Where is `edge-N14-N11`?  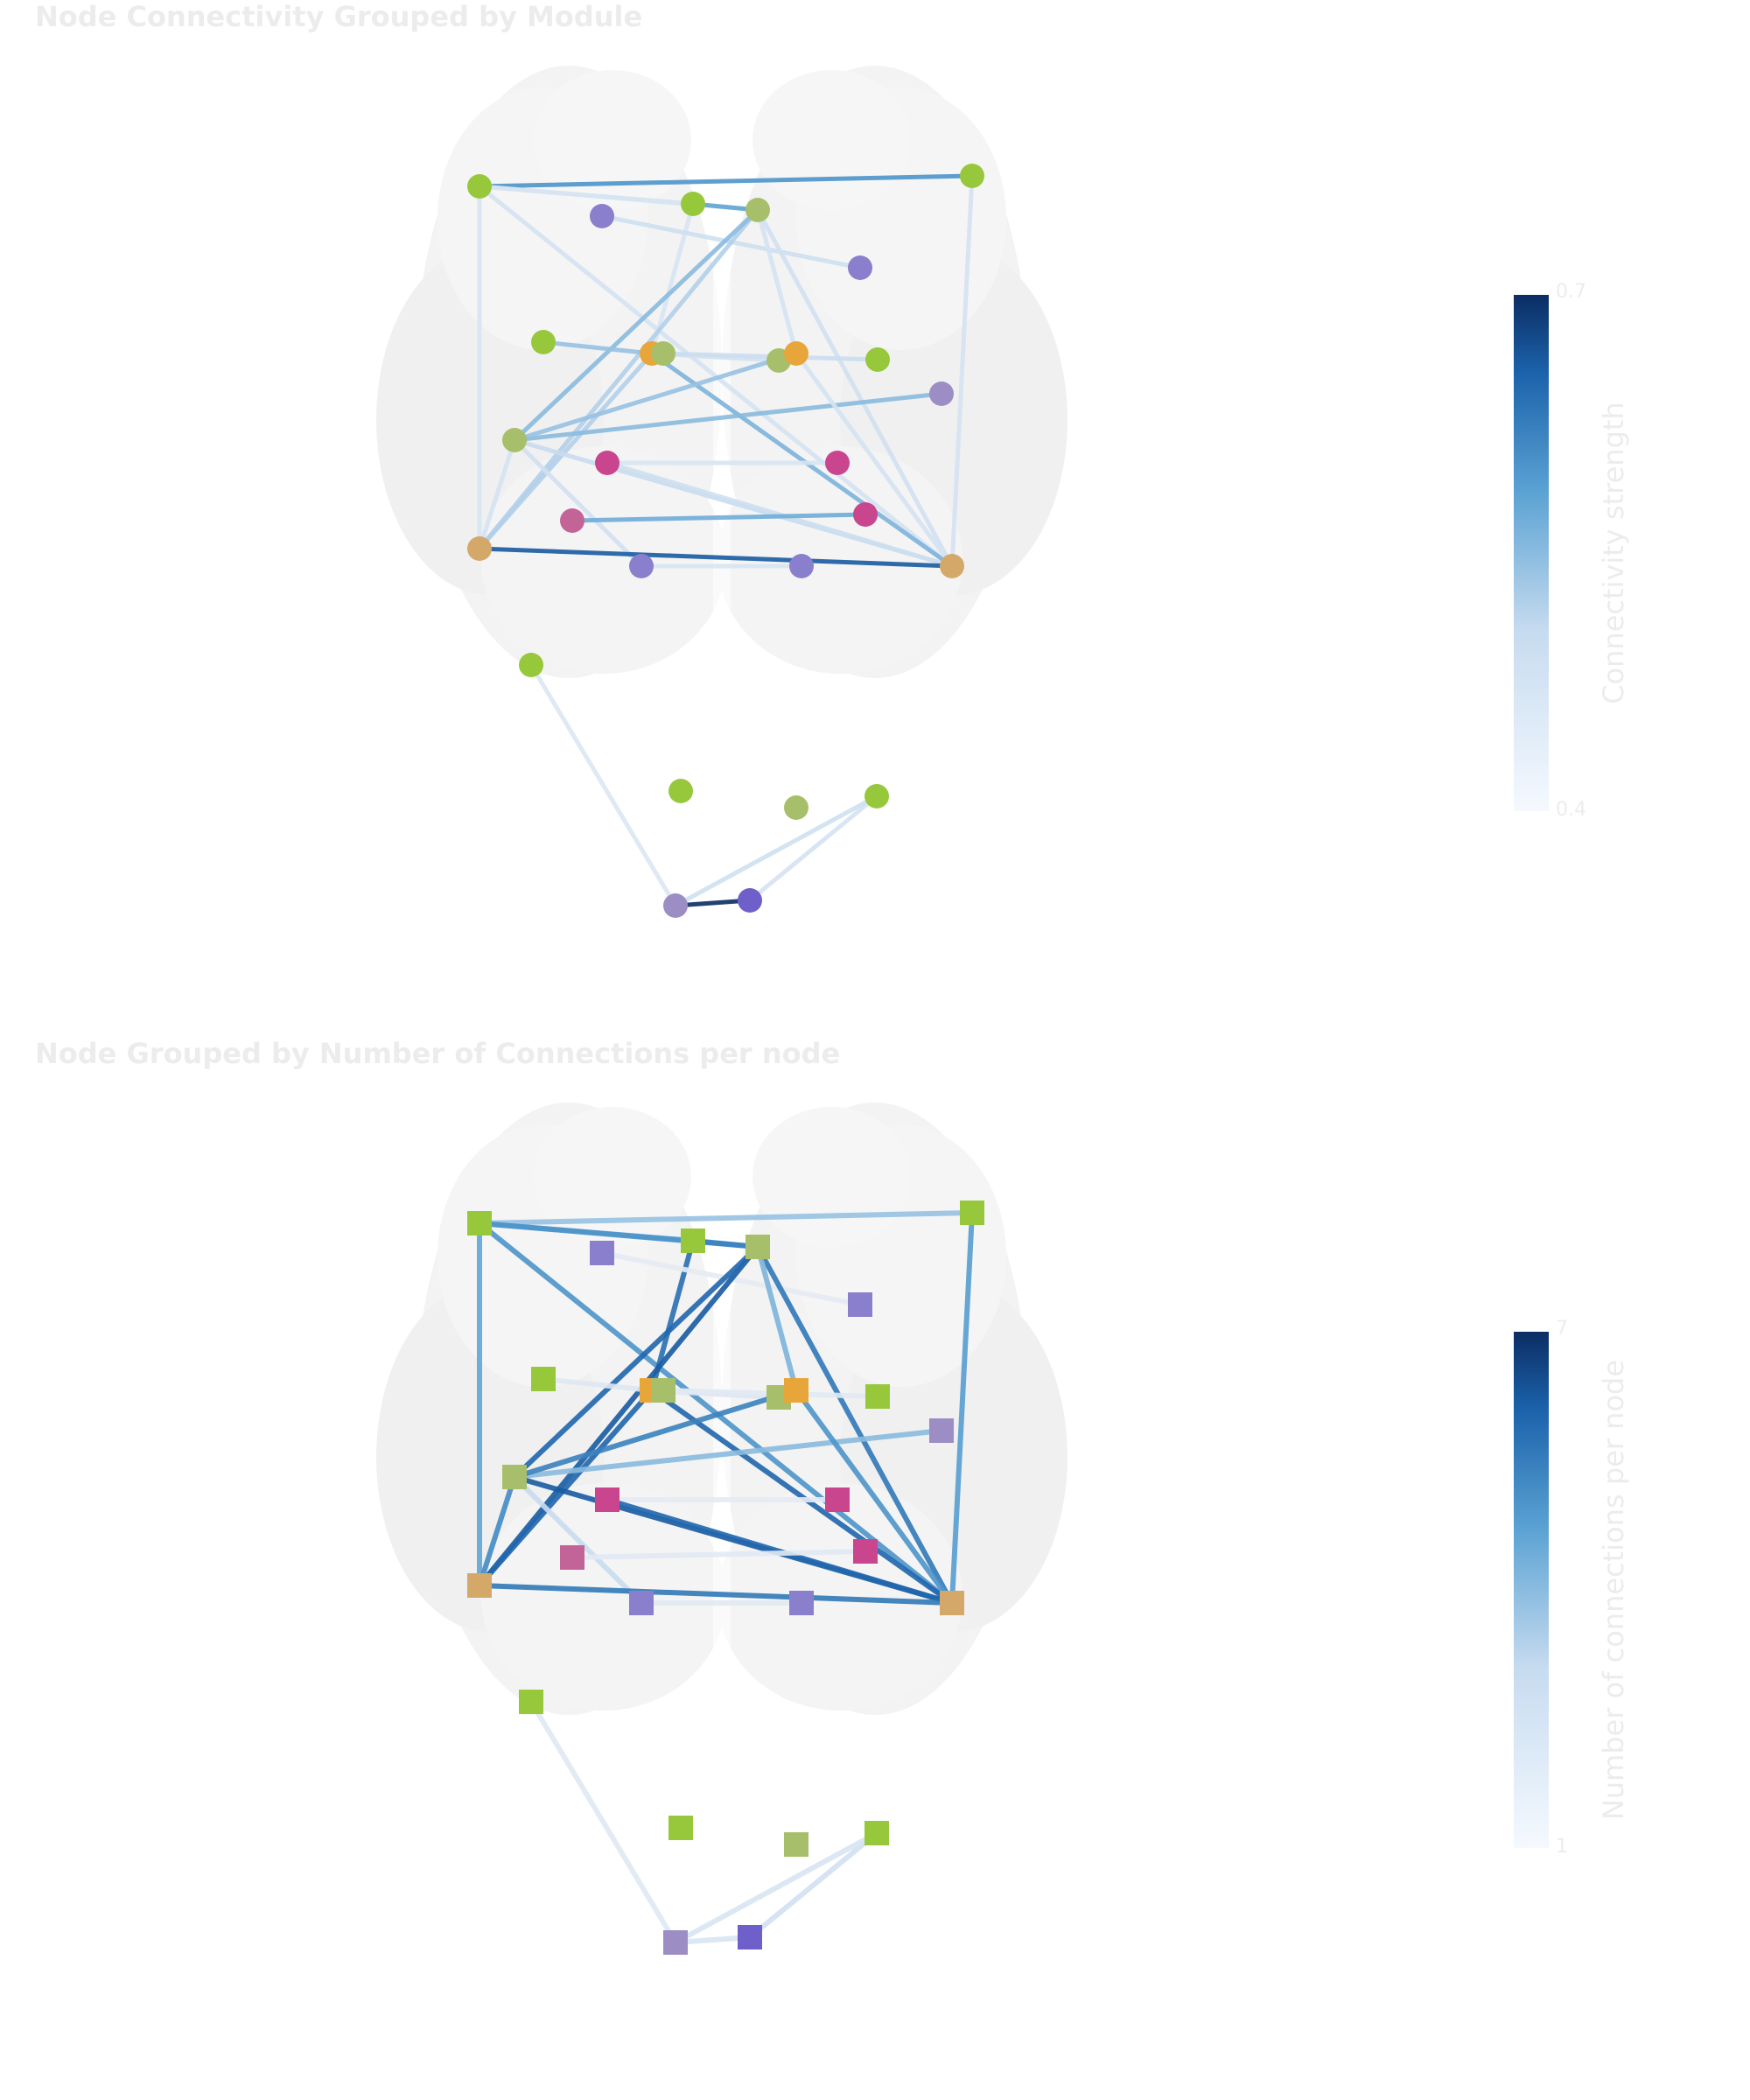
edge-N14-N11 is located at coordinates (655, 1434).